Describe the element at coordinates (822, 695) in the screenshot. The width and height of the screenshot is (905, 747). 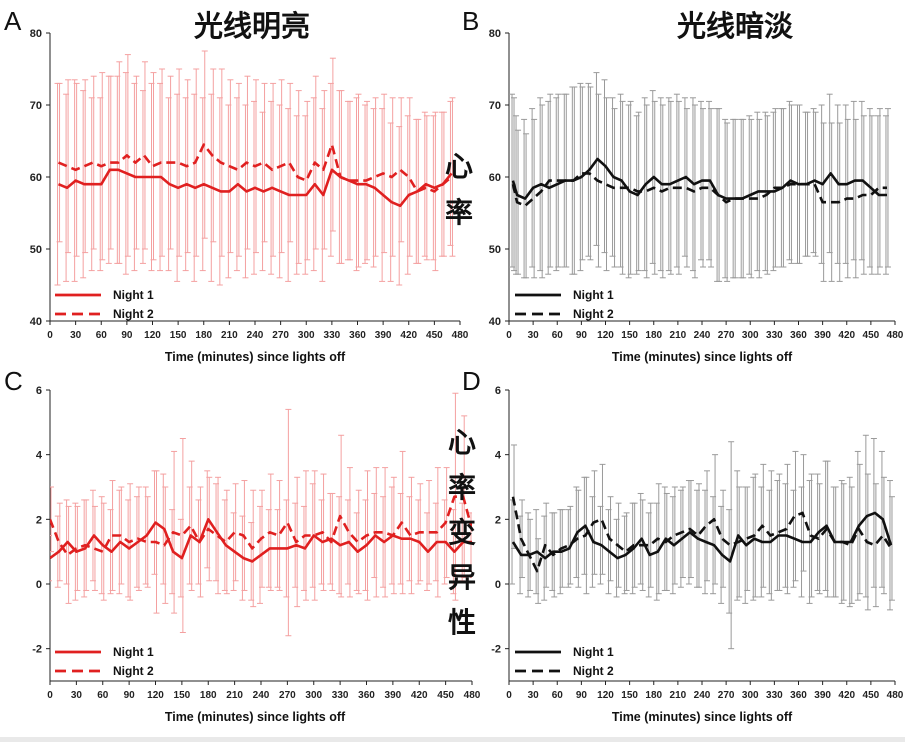
I see `panel-d-x-tick-label: 390` at that location.